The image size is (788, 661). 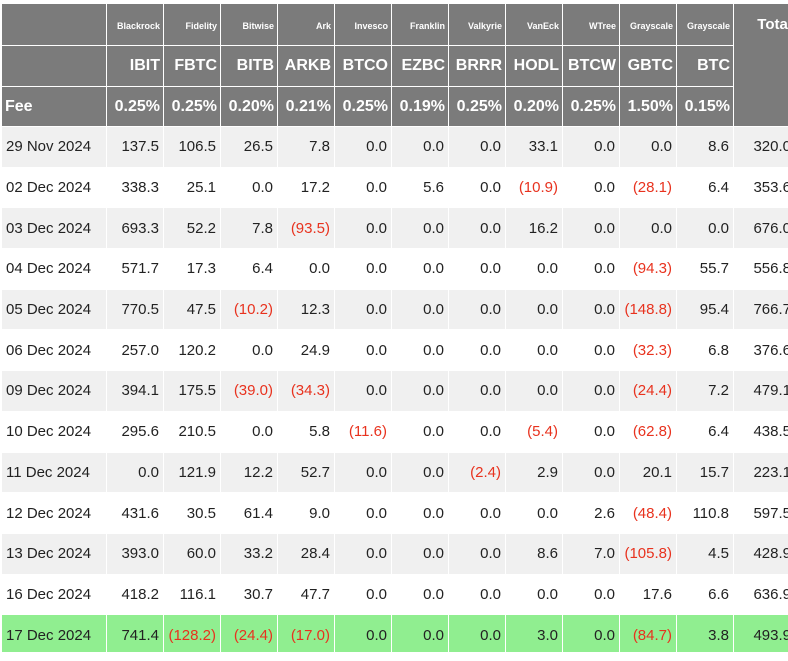 What do you see at coordinates (477, 472) in the screenshot?
I see `flow-value-cell: (2.4)` at bounding box center [477, 472].